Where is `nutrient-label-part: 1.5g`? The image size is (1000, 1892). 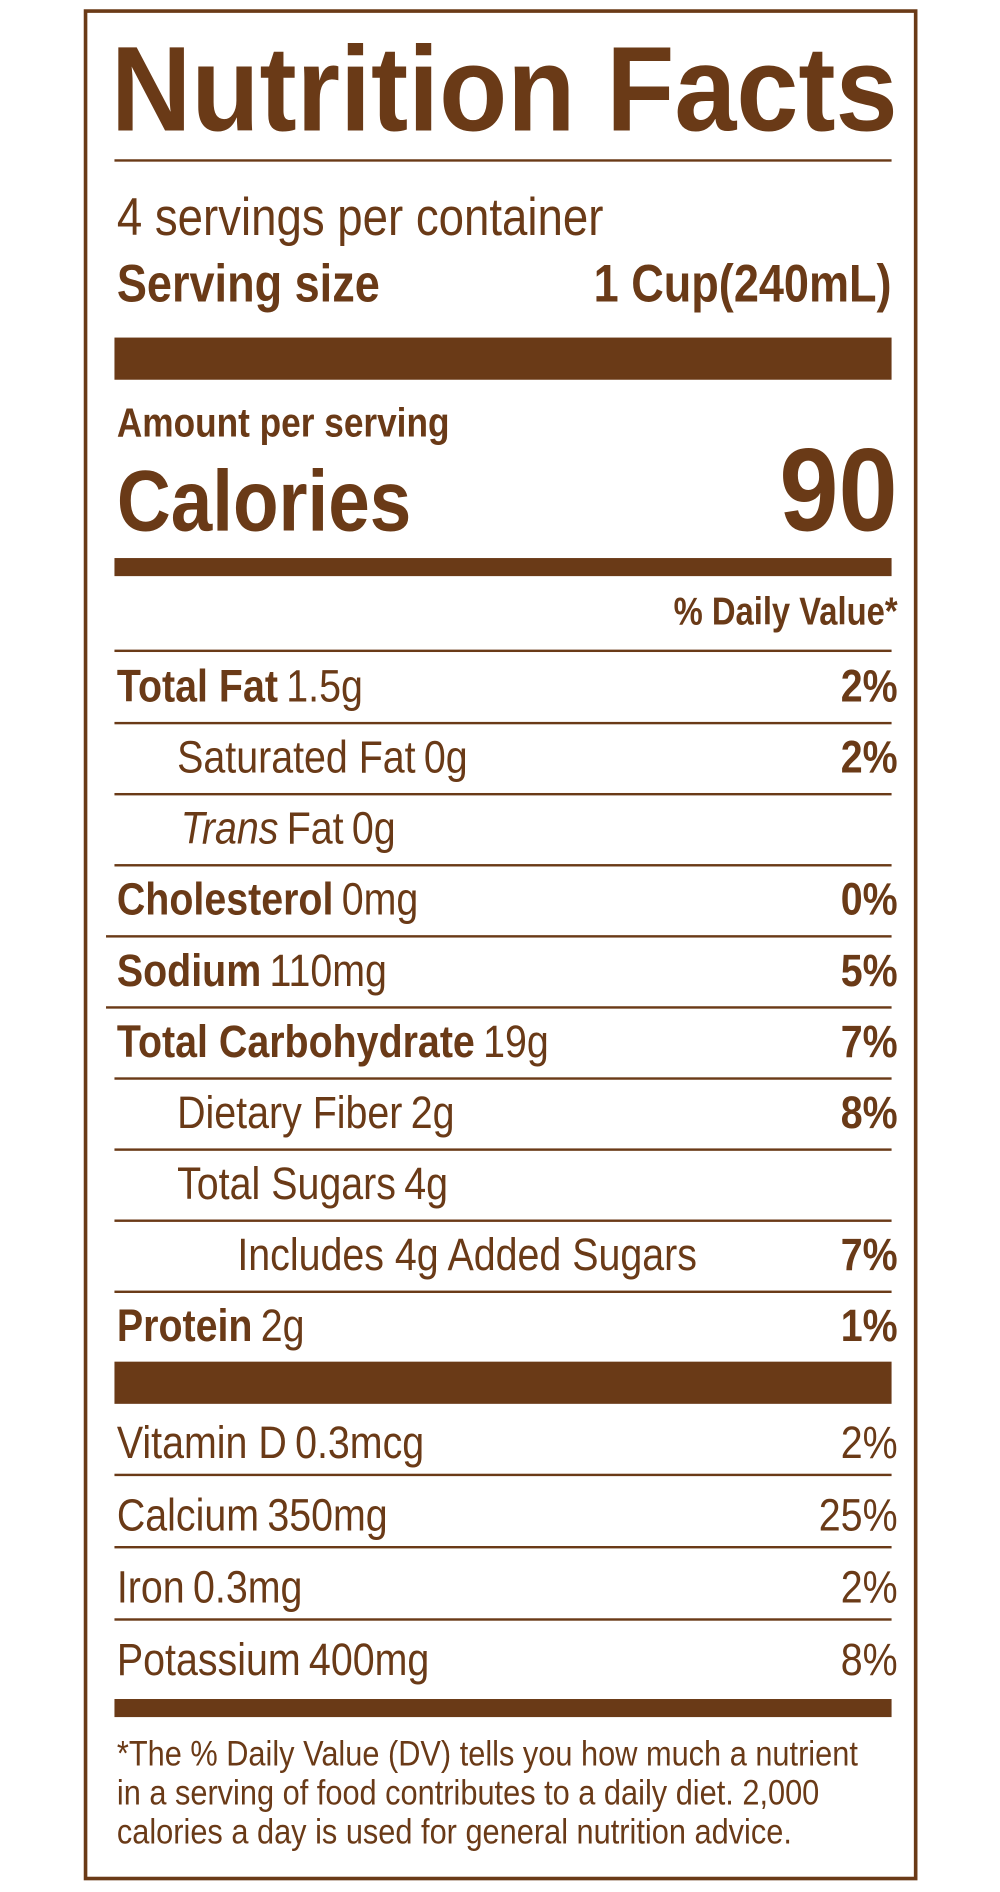 nutrient-label-part: 1.5g is located at coordinates (324, 686).